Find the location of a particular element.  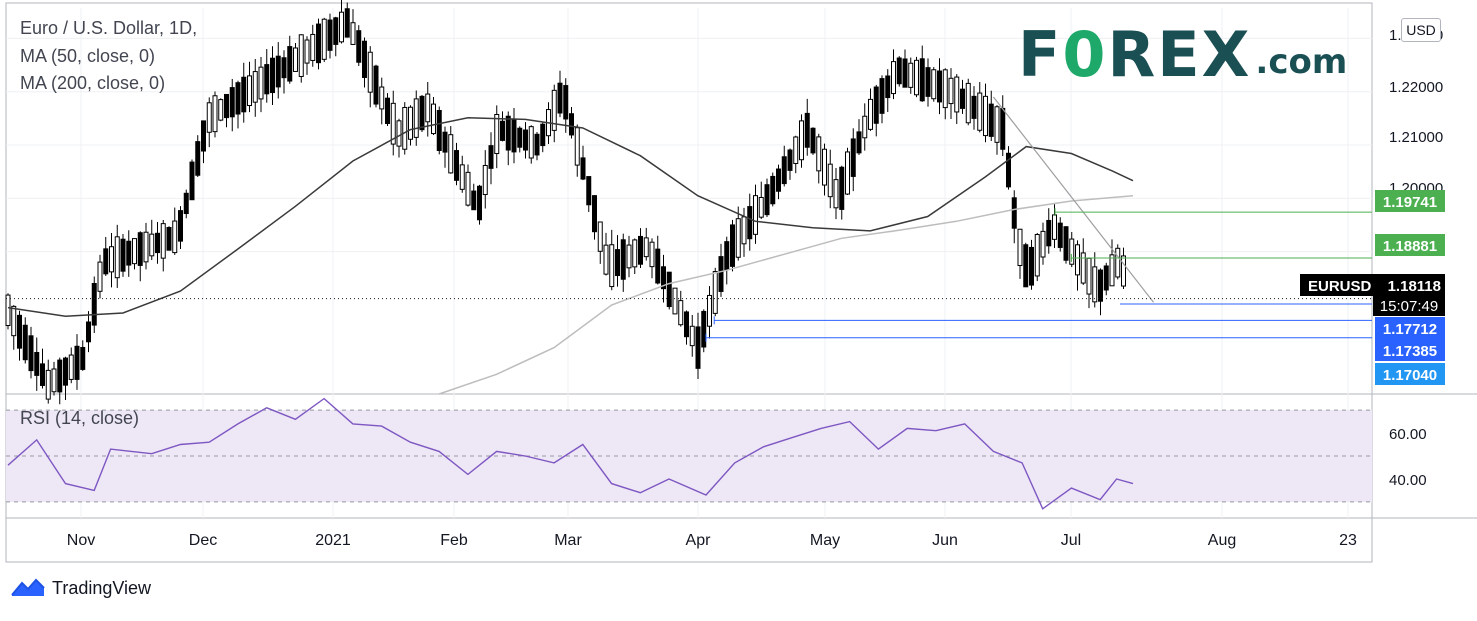

x-tick-label: Aug is located at coordinates (1222, 540).